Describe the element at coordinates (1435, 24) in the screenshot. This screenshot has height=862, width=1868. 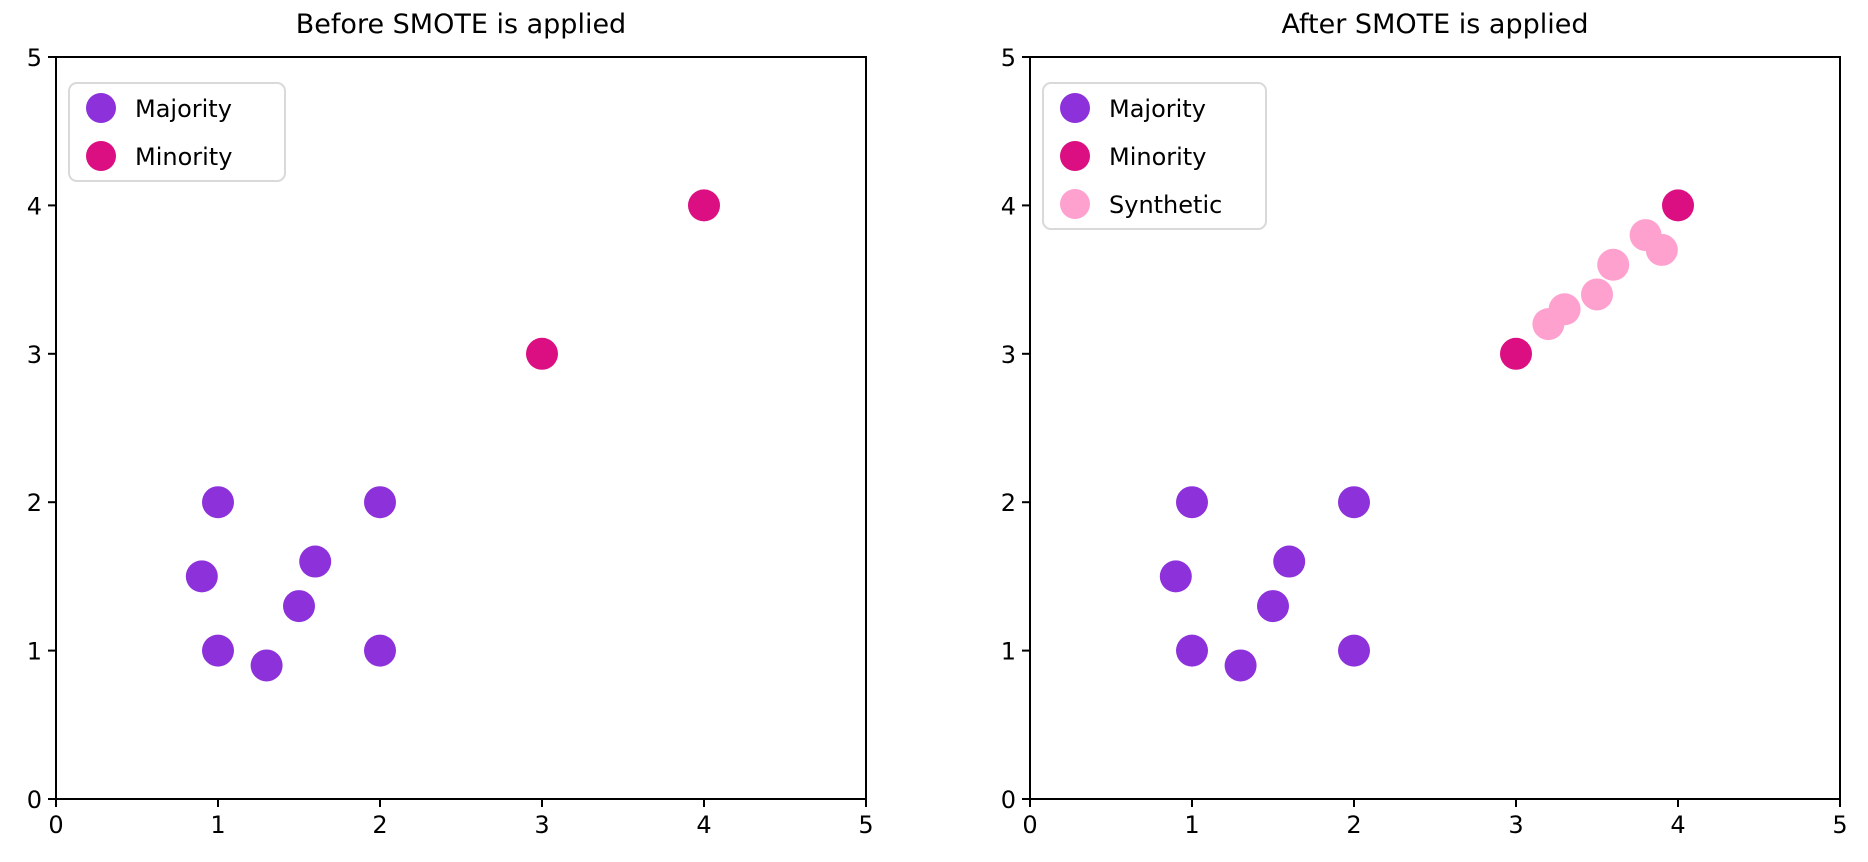
I see `right-plot-title: After SMOTE is applied` at that location.